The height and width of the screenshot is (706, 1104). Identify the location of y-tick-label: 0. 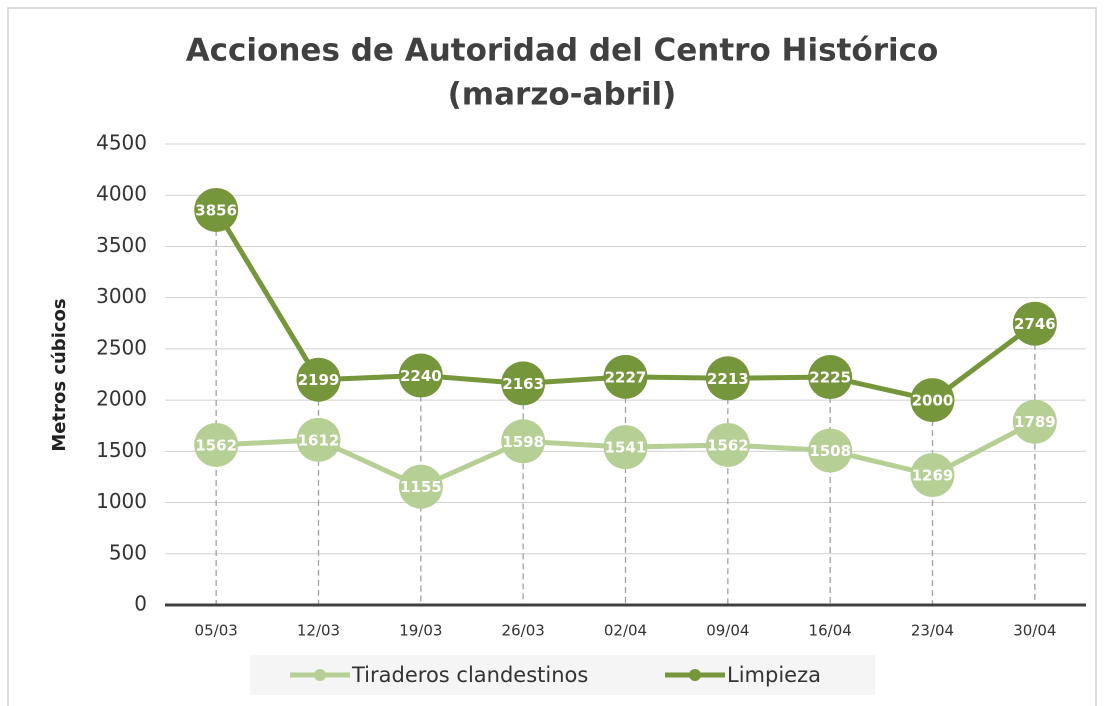
(140, 604).